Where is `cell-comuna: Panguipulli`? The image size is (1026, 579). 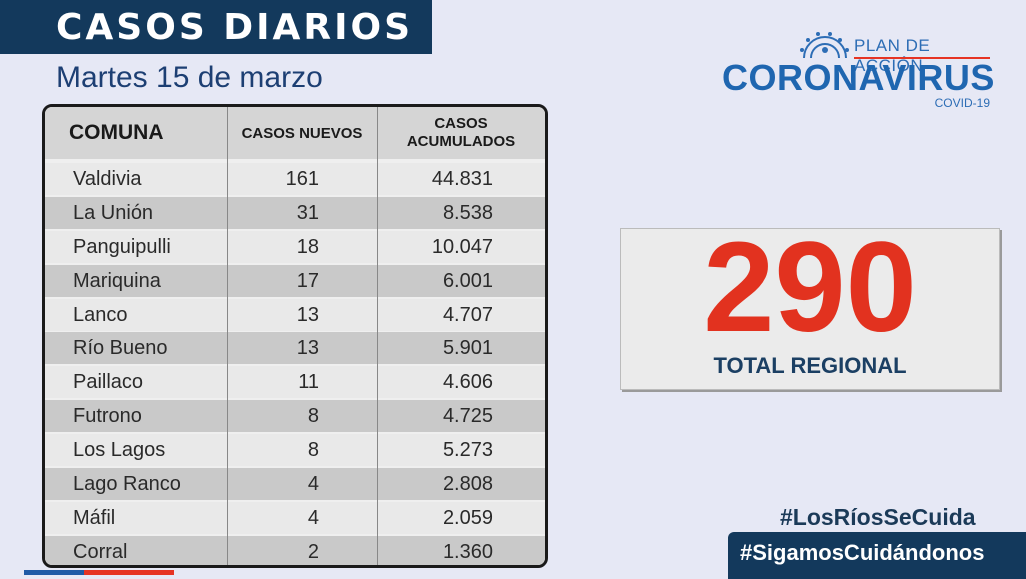 cell-comuna: Panguipulli is located at coordinates (122, 246).